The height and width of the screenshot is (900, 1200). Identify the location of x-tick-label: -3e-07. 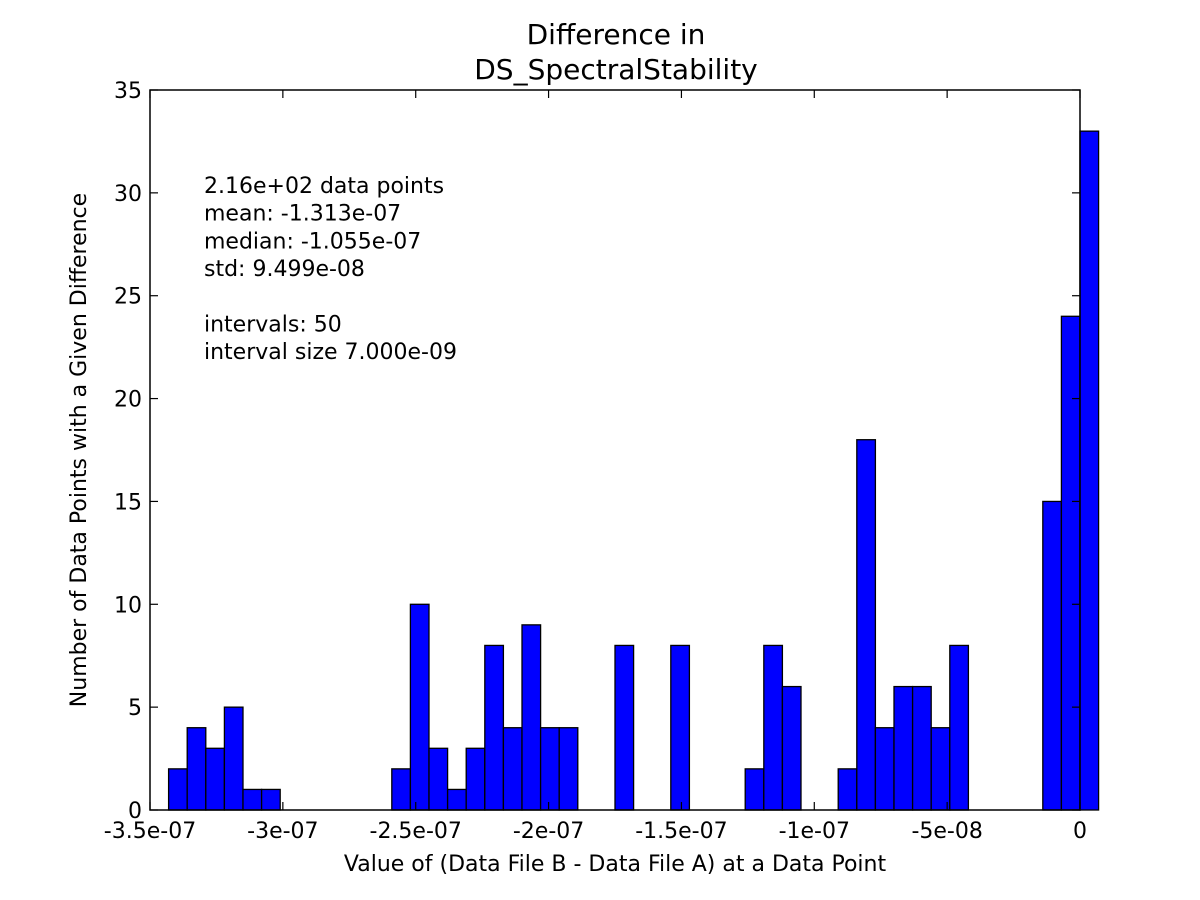
(282, 831).